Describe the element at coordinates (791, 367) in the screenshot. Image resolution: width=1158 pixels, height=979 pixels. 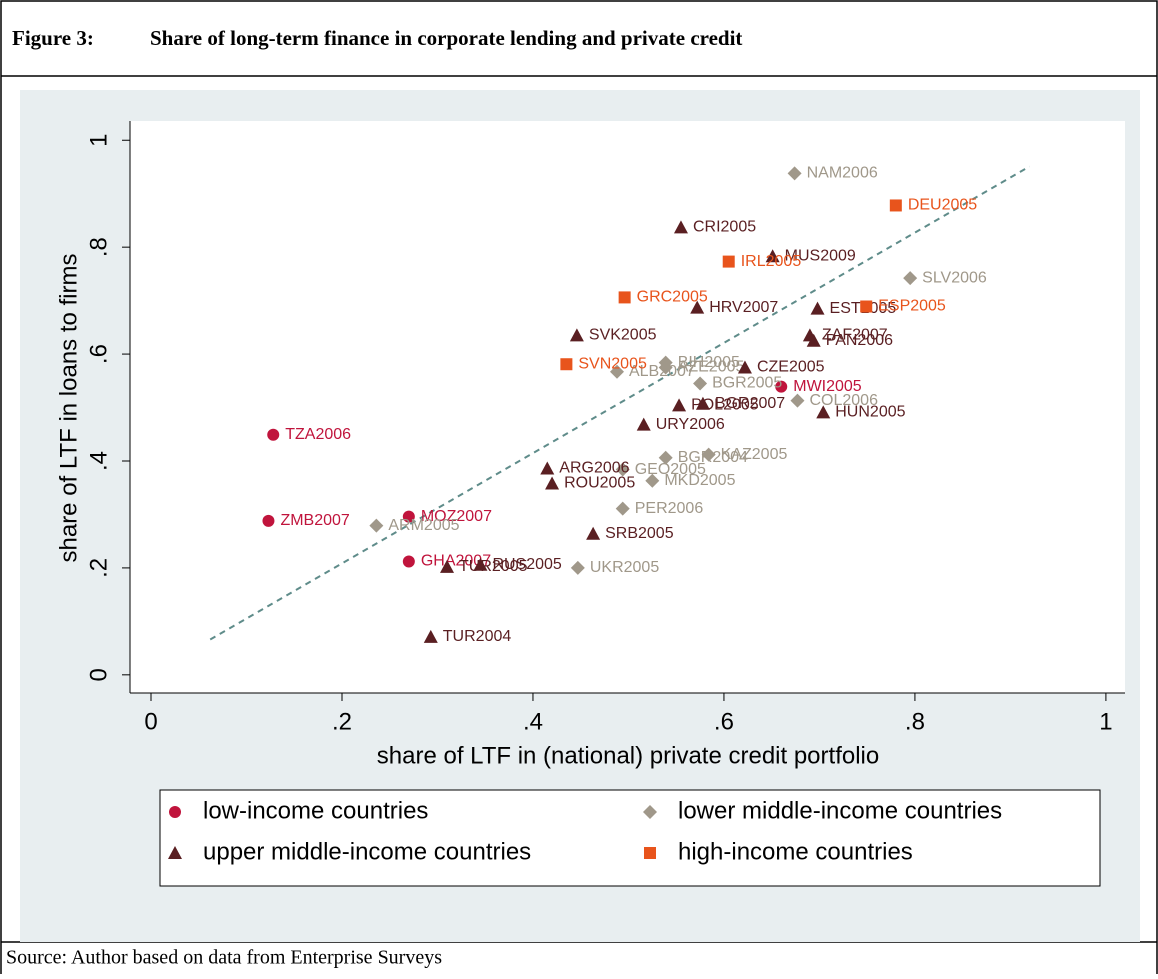
I see `point-label: CZE2005` at that location.